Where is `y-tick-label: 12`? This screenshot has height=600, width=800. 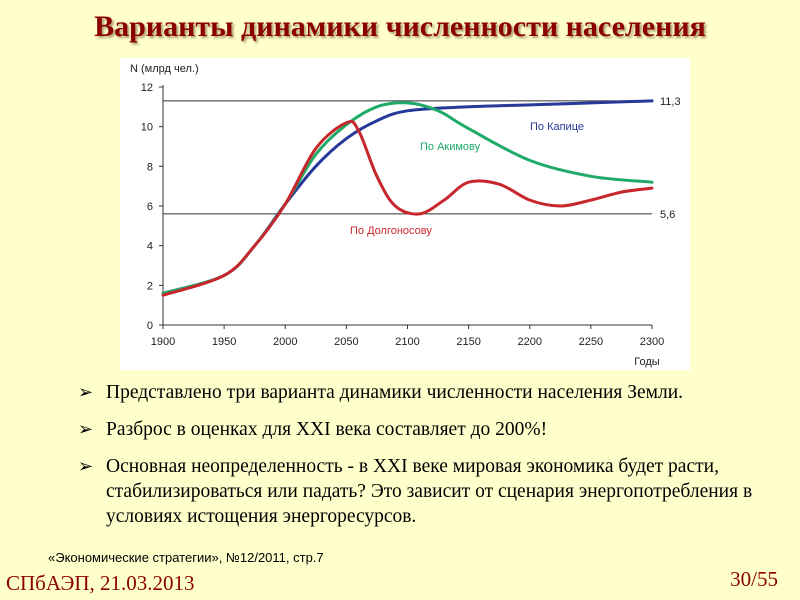
y-tick-label: 12 is located at coordinates (147, 88).